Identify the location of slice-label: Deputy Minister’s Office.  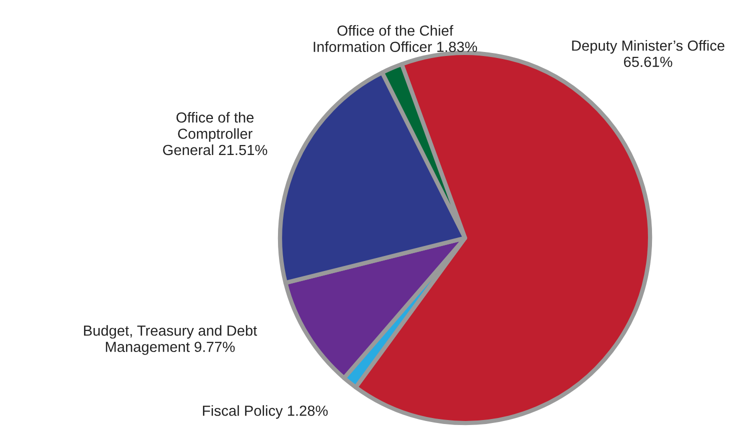
(648, 47).